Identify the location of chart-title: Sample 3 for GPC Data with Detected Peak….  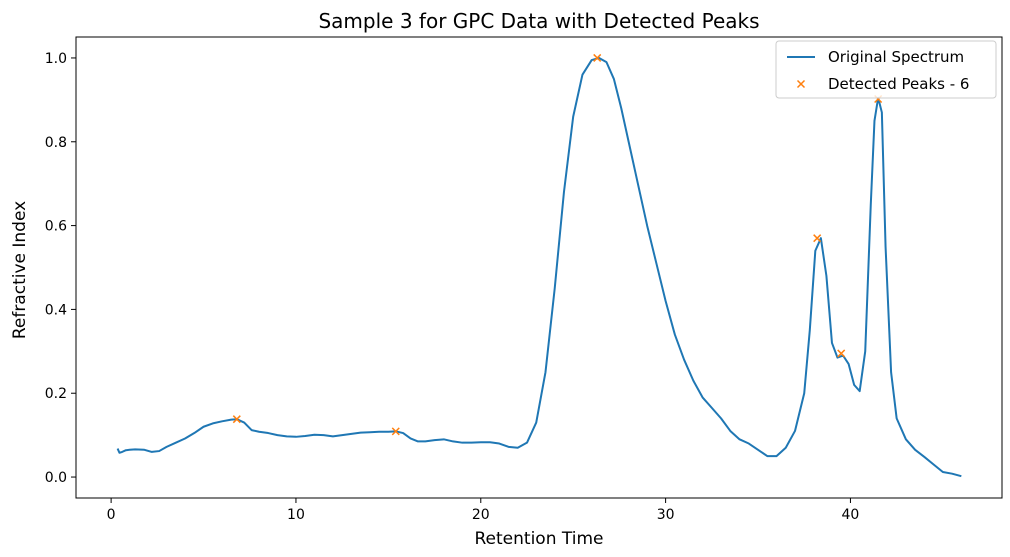
(538, 21).